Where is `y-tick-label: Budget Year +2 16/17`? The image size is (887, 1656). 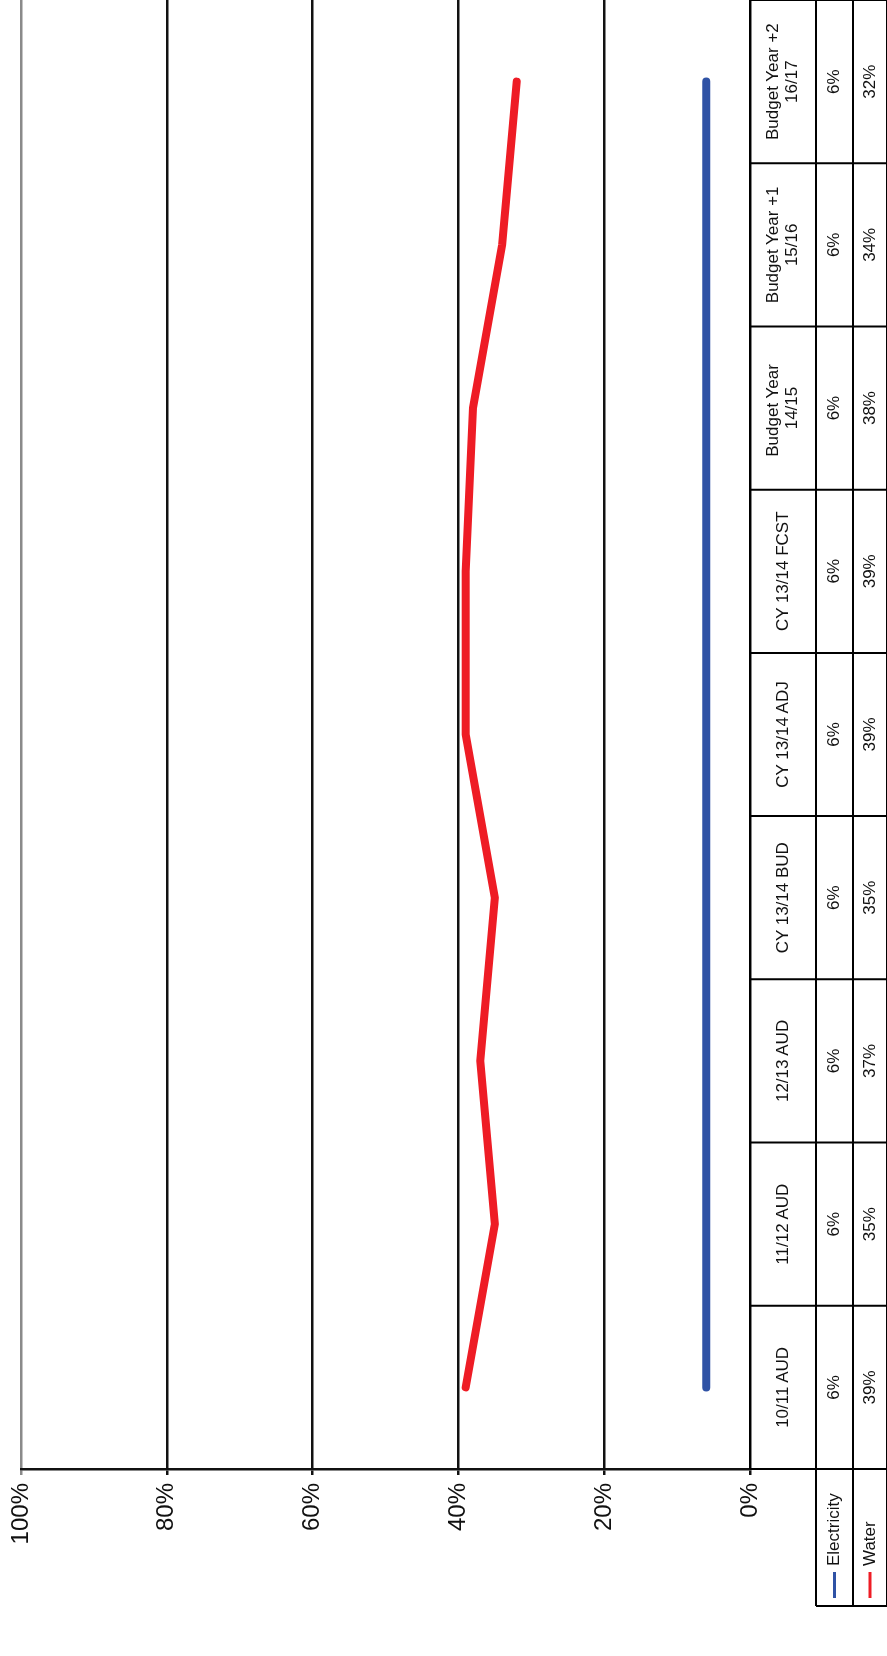
y-tick-label: Budget Year +2 16/17 is located at coordinates (782, 81).